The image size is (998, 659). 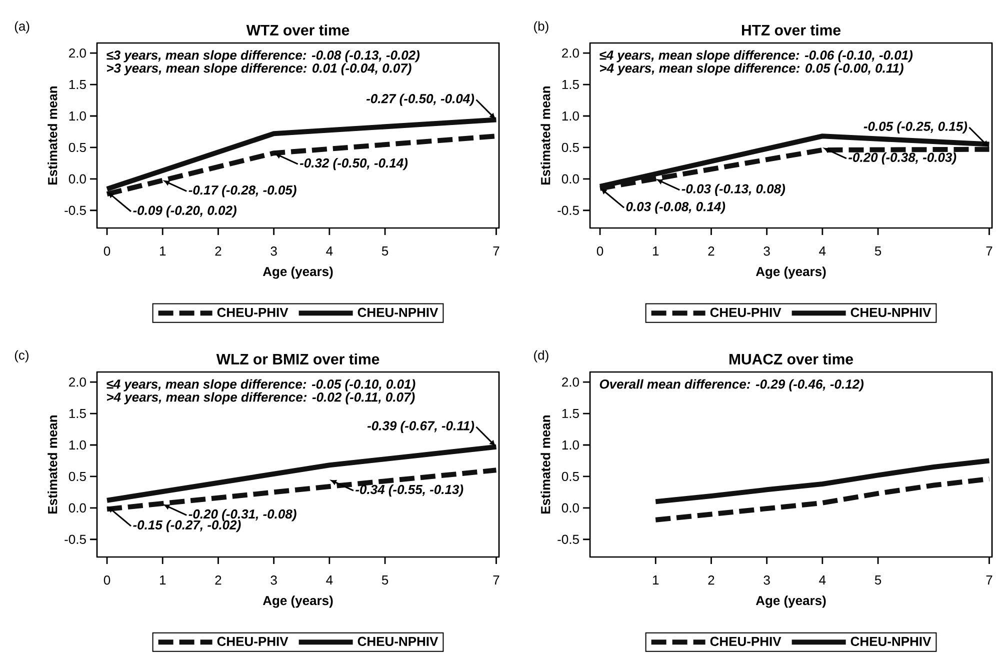 What do you see at coordinates (21, 356) in the screenshot?
I see `text: (c)` at bounding box center [21, 356].